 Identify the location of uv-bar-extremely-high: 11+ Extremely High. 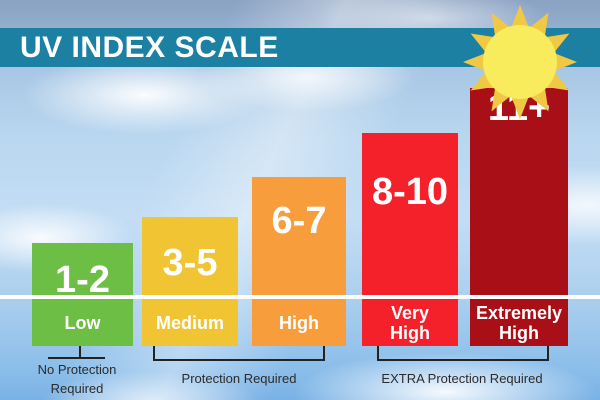
(519, 217).